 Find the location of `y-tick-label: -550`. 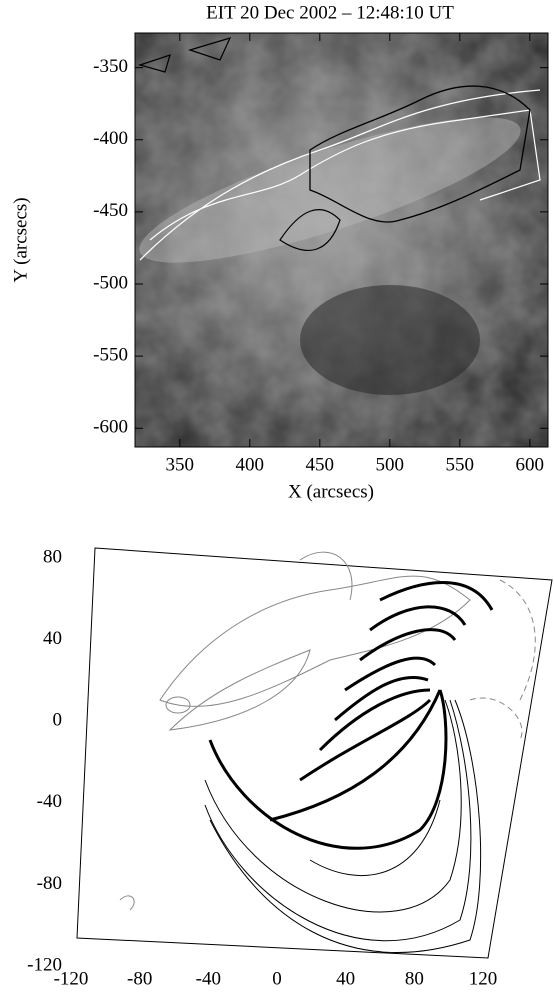

y-tick-label: -550 is located at coordinates (110, 354).